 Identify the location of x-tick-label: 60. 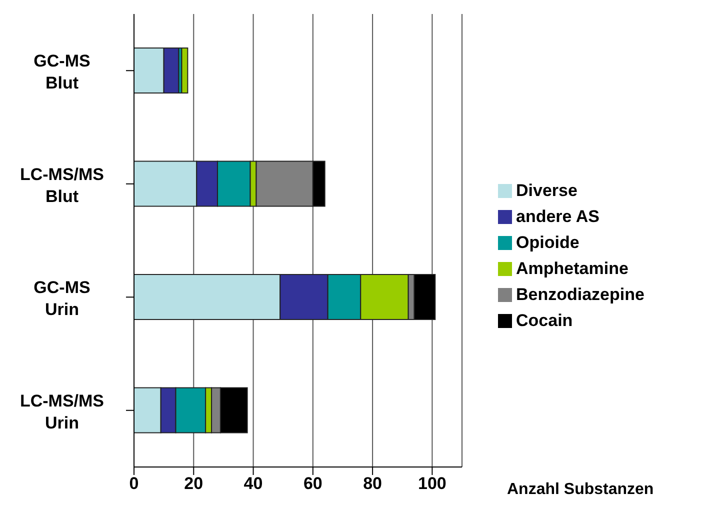
(312, 484).